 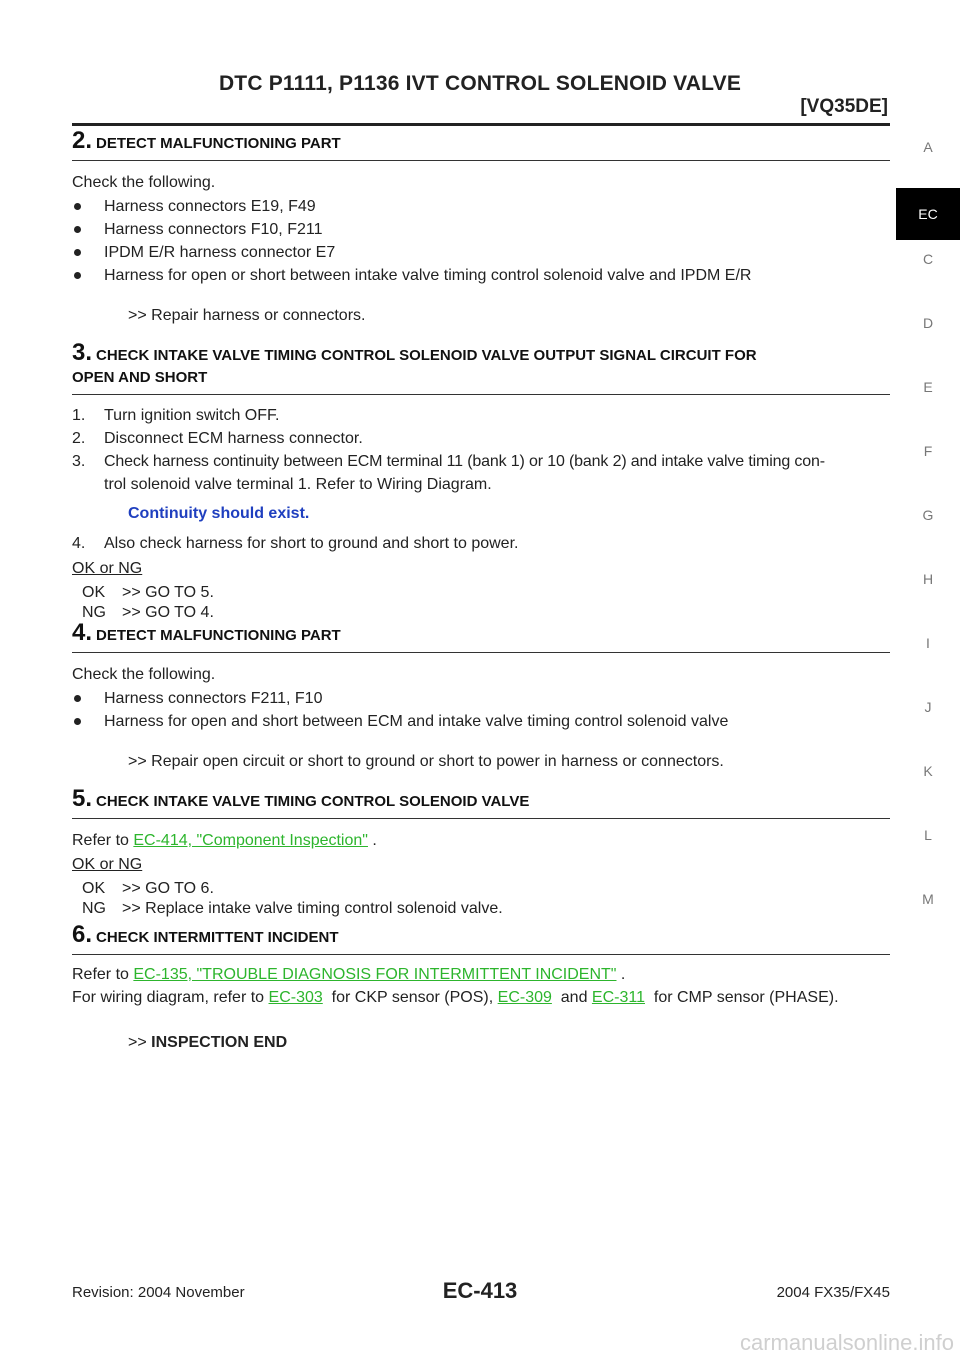 I want to click on step-6-heading: 6. CHECK INTERMITTENT INCIDENT, so click(x=481, y=938).